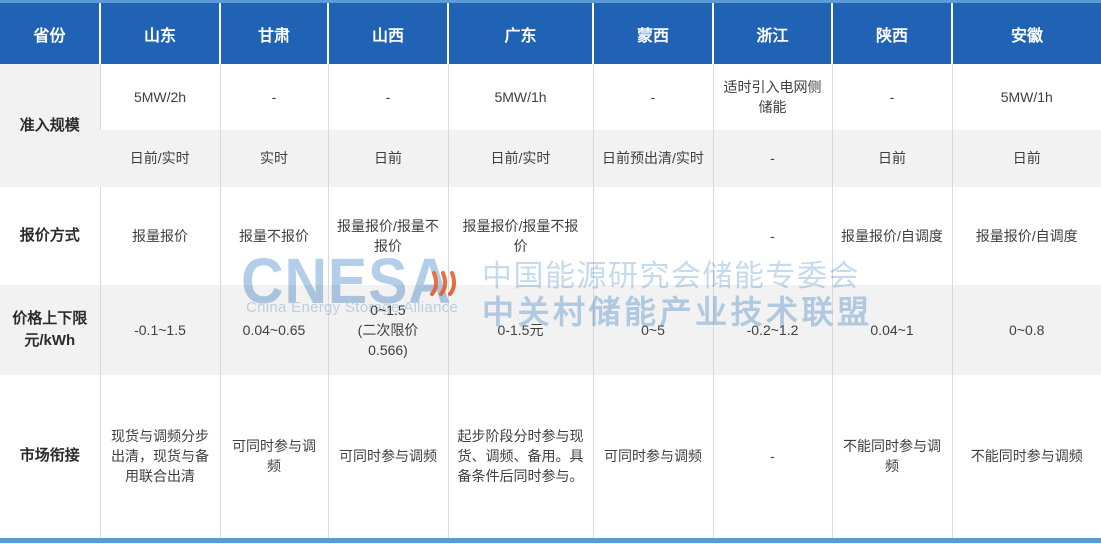 The height and width of the screenshot is (544, 1101). I want to click on table-cell: 日前预出清/实时, so click(652, 158).